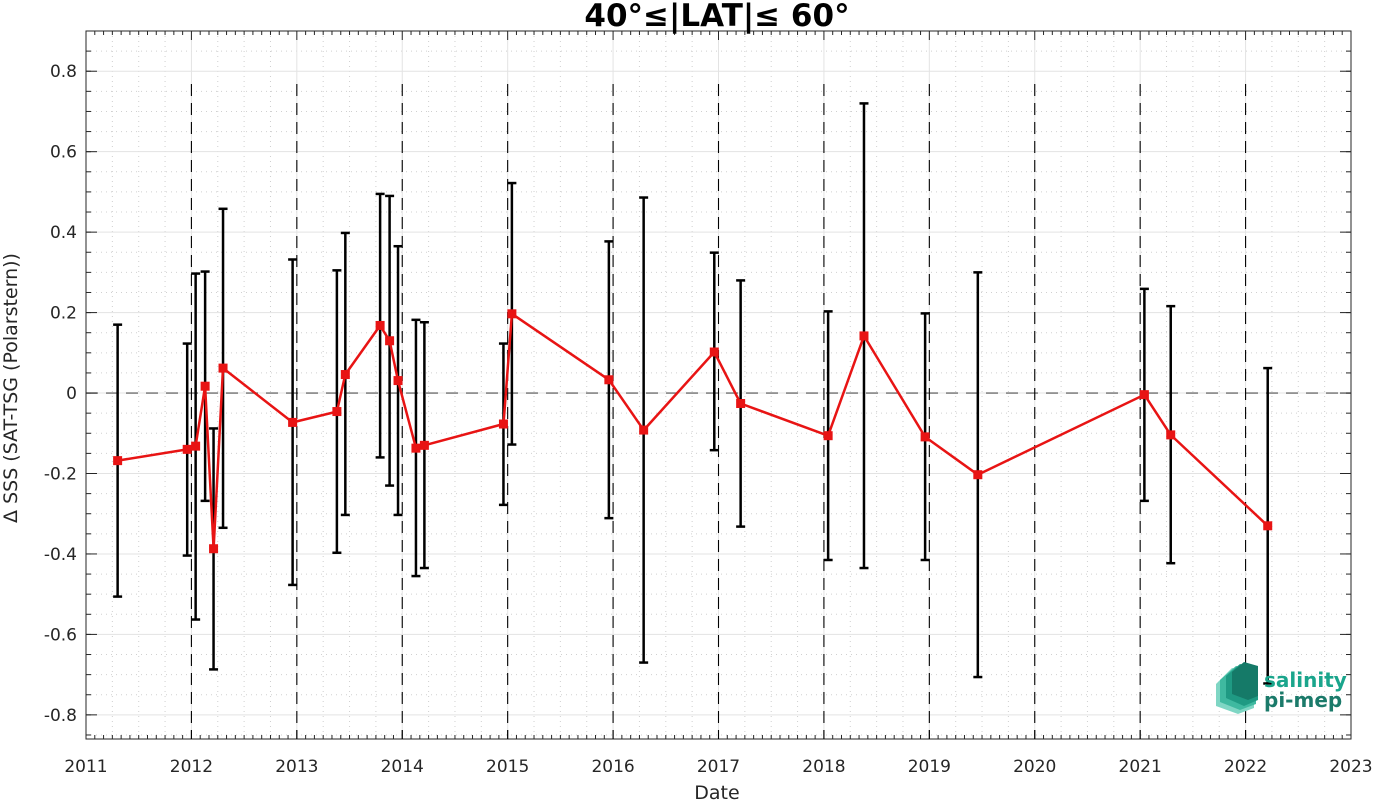 Image resolution: width=1375 pixels, height=805 pixels. What do you see at coordinates (63, 153) in the screenshot?
I see `y-tick-label: 0.6` at bounding box center [63, 153].